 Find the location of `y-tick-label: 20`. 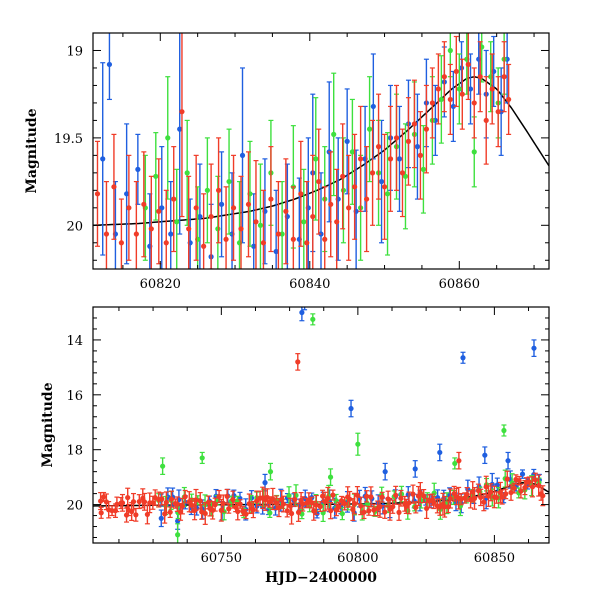

y-tick-label: 20 is located at coordinates (74, 506).